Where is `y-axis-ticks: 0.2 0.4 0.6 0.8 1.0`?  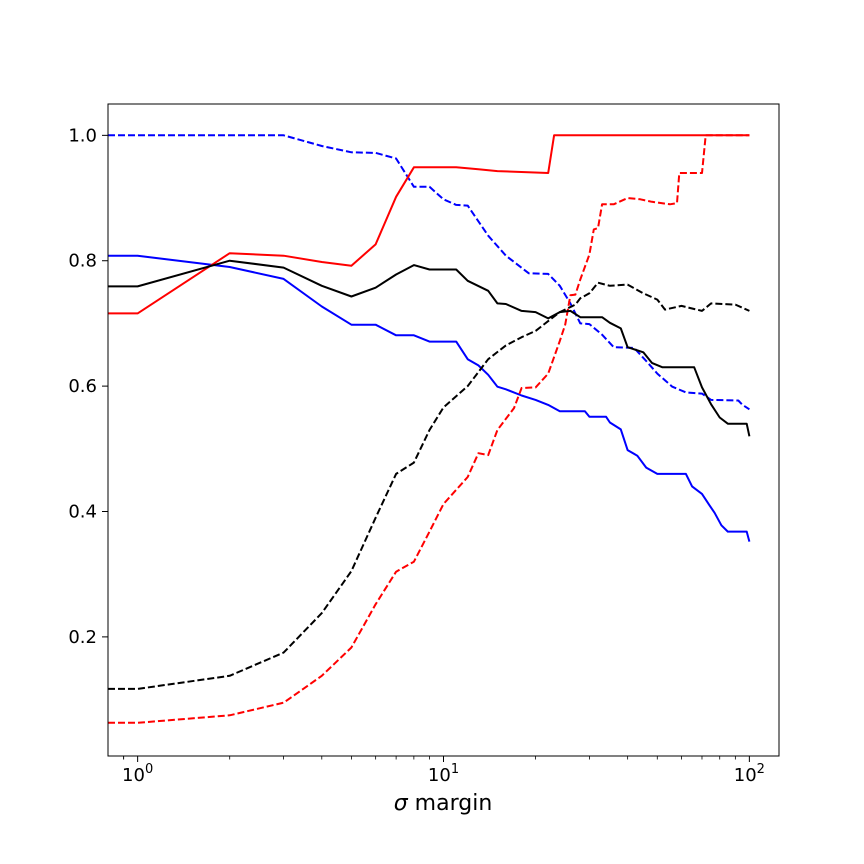
y-axis-ticks: 0.2 0.4 0.6 0.8 1.0 is located at coordinates (88, 386).